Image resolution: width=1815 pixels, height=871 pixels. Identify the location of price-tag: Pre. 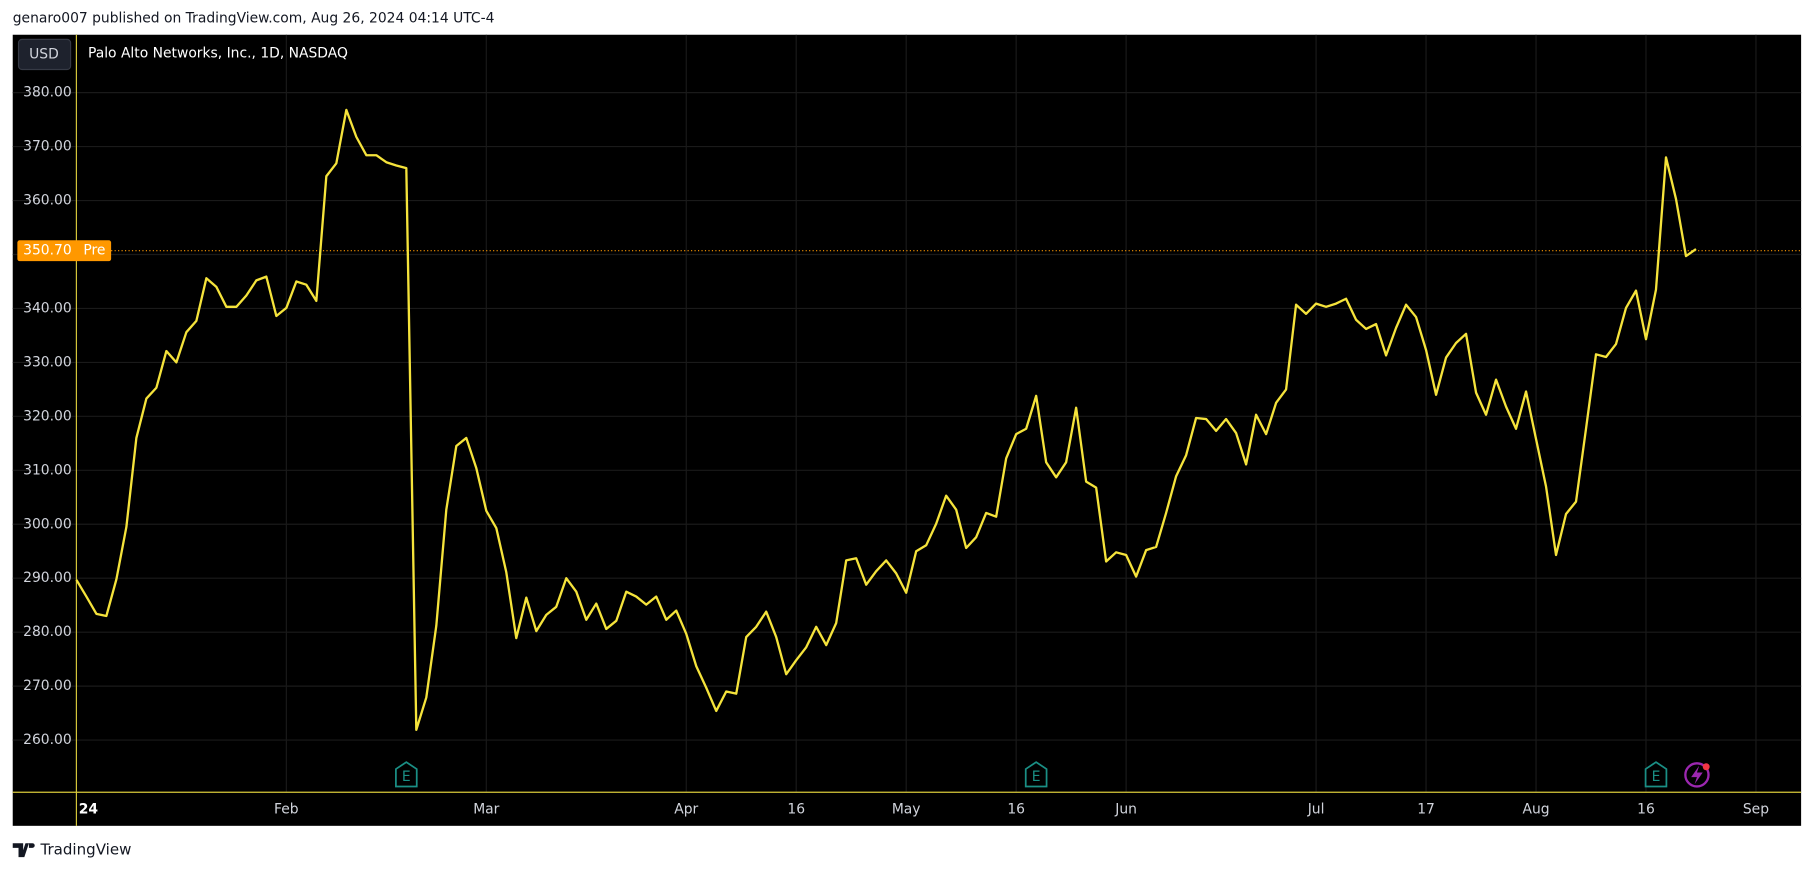
(94, 251).